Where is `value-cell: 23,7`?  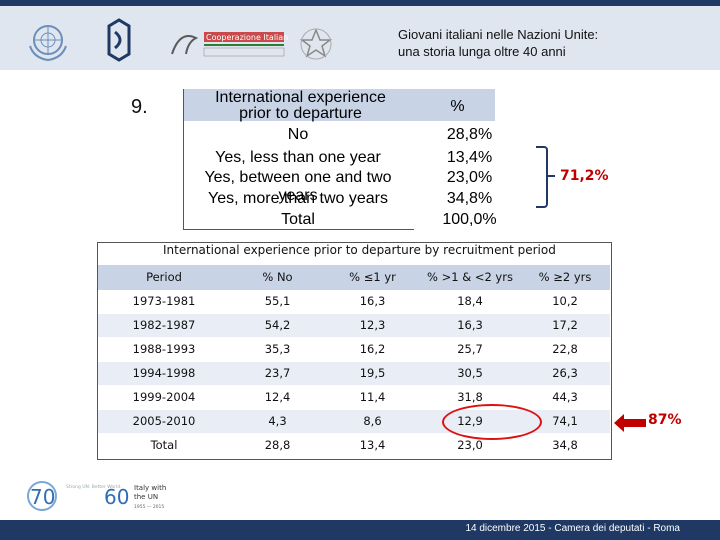 value-cell: 23,7 is located at coordinates (277, 373).